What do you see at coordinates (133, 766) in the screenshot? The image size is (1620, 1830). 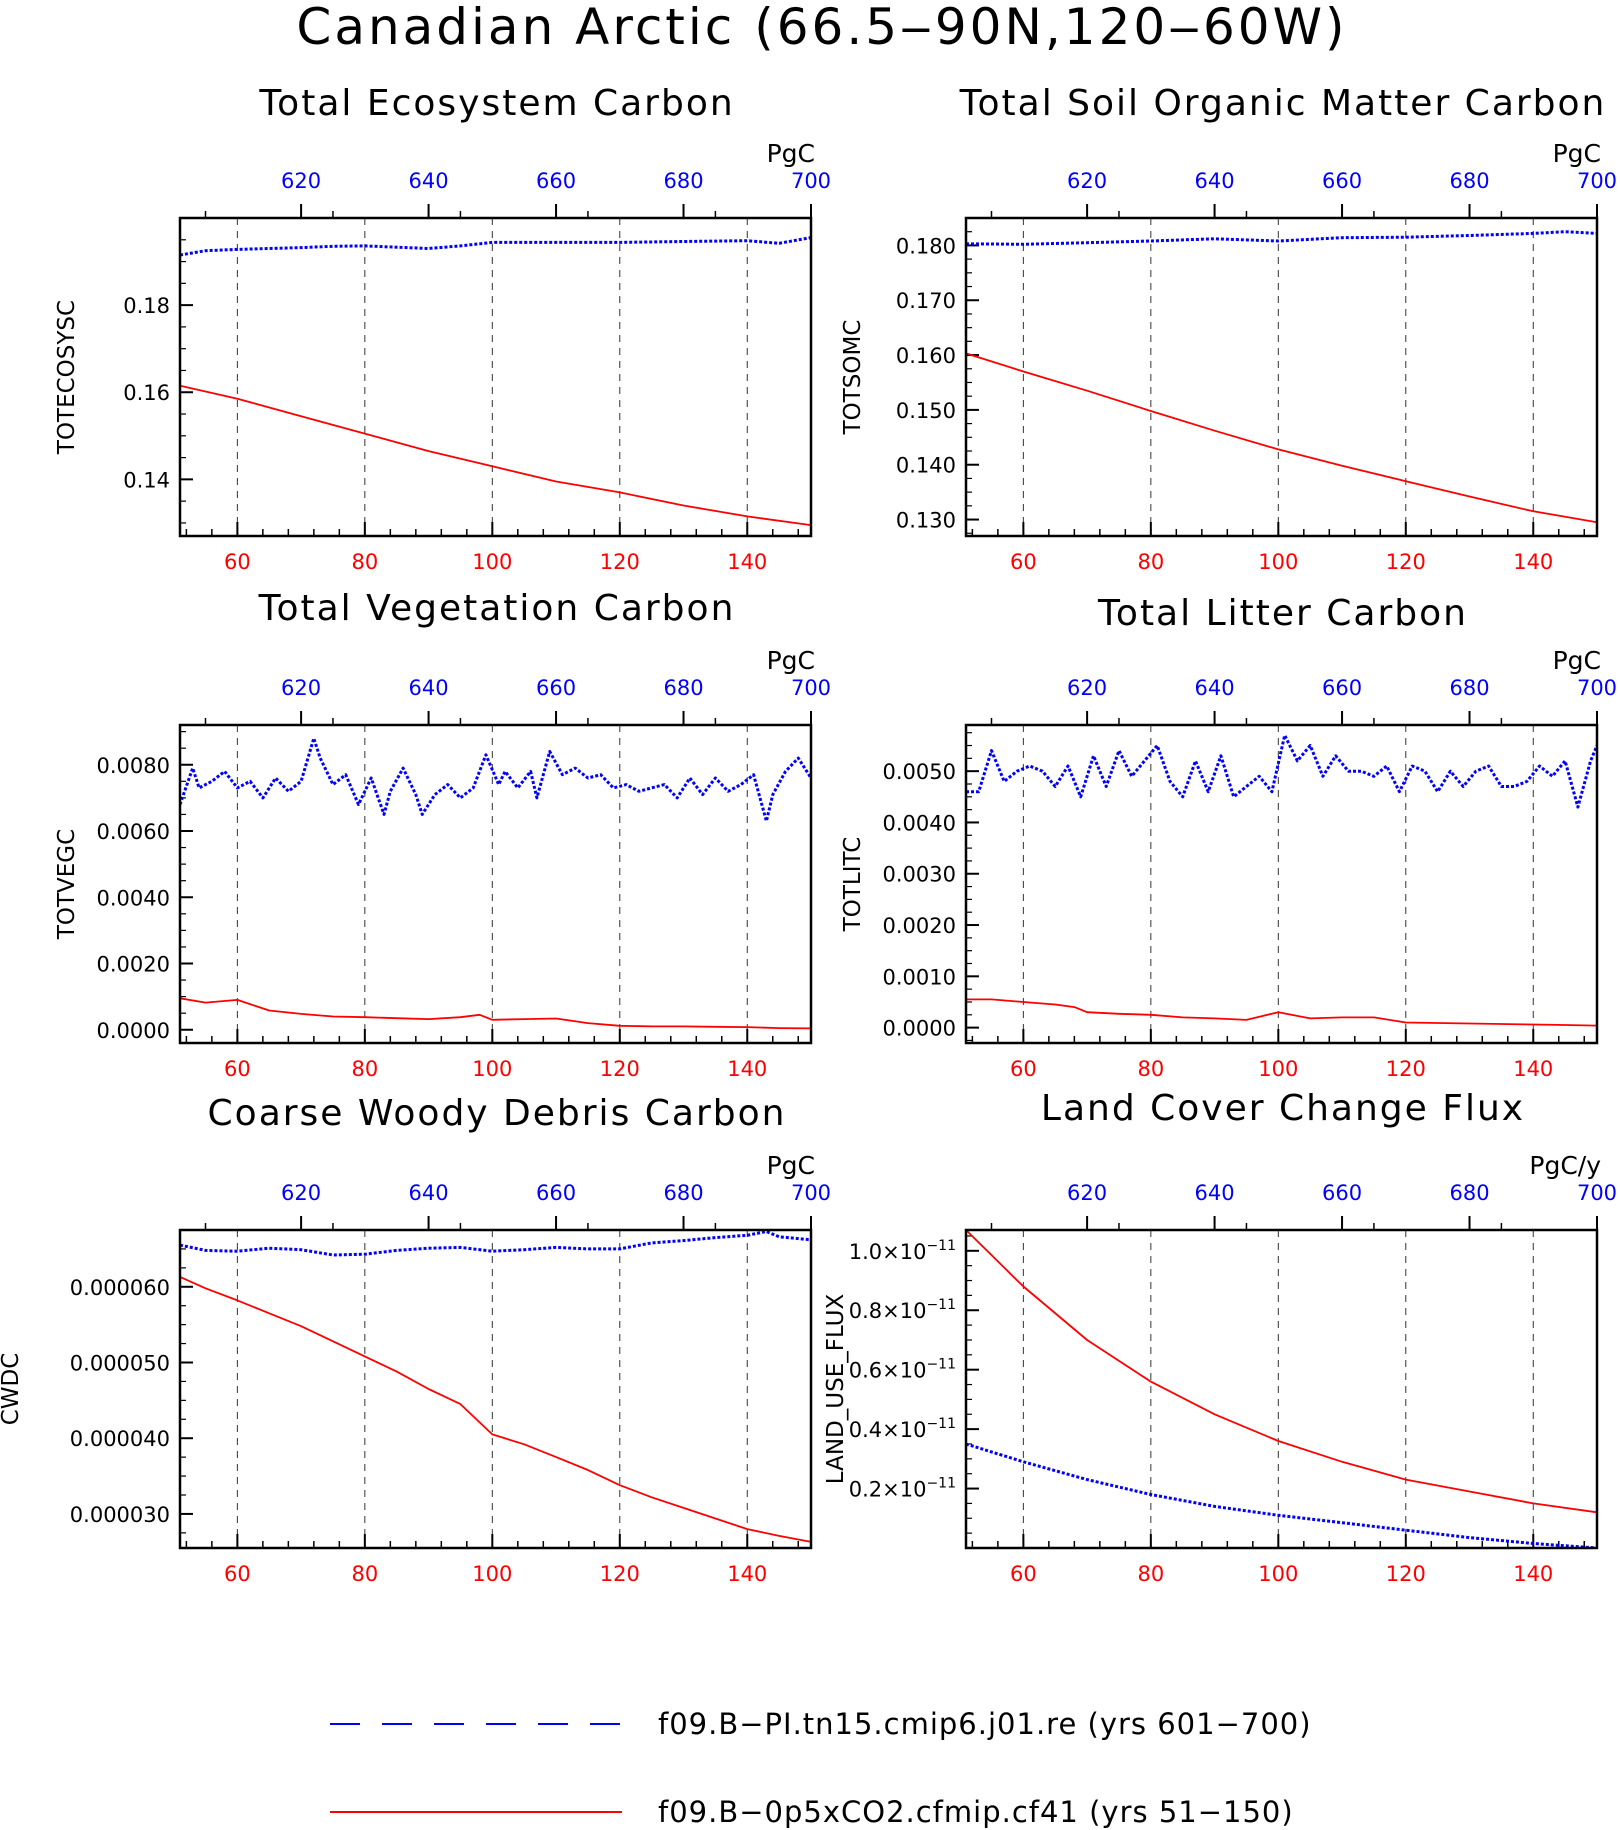 I see `y-tick-label: 0.0080` at bounding box center [133, 766].